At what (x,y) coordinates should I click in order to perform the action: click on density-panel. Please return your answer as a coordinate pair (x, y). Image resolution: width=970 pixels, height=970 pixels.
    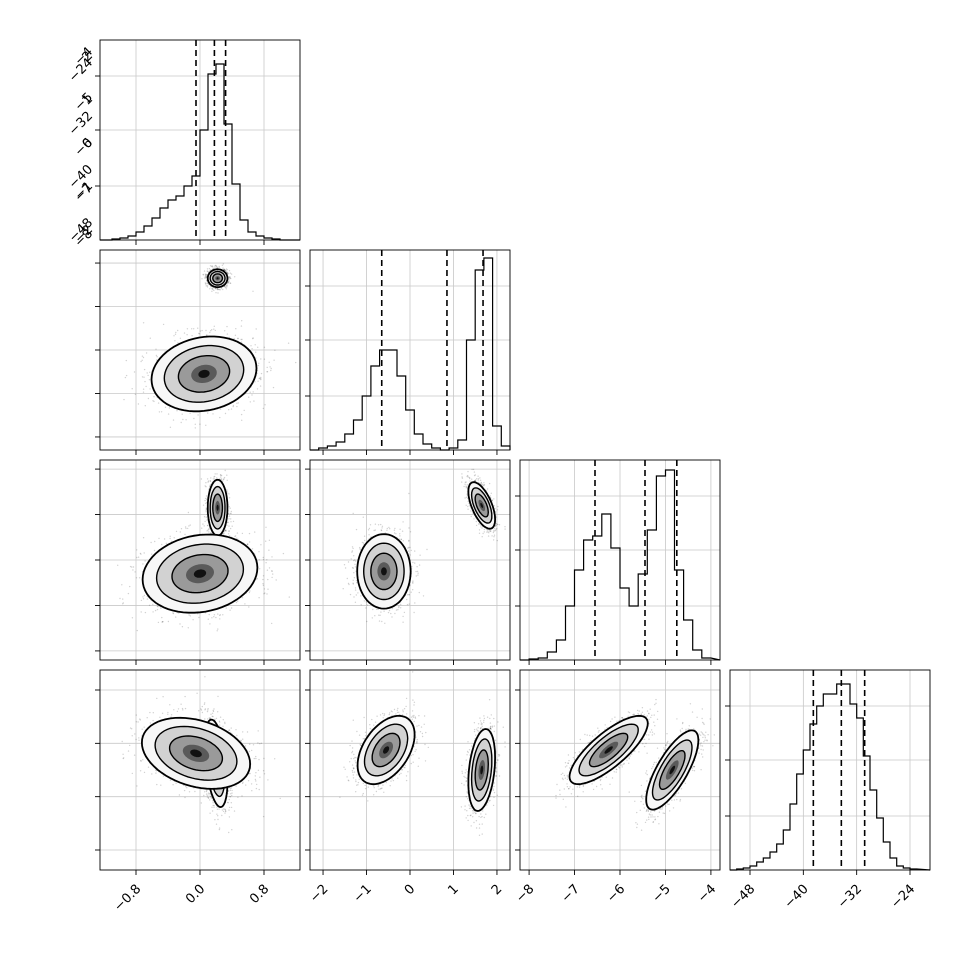
    Looking at the image, I should click on (198, 561).